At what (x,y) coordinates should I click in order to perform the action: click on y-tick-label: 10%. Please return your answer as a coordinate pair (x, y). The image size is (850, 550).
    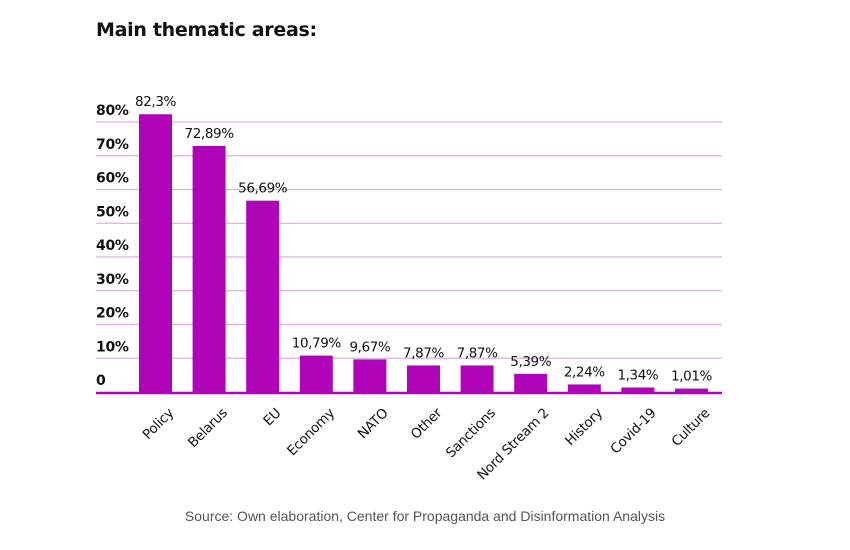
    Looking at the image, I should click on (112, 347).